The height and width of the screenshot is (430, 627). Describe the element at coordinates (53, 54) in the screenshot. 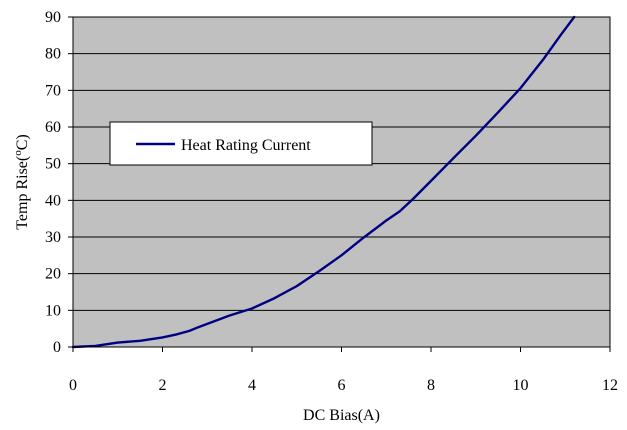

I see `y-tick-label-80: 80` at that location.